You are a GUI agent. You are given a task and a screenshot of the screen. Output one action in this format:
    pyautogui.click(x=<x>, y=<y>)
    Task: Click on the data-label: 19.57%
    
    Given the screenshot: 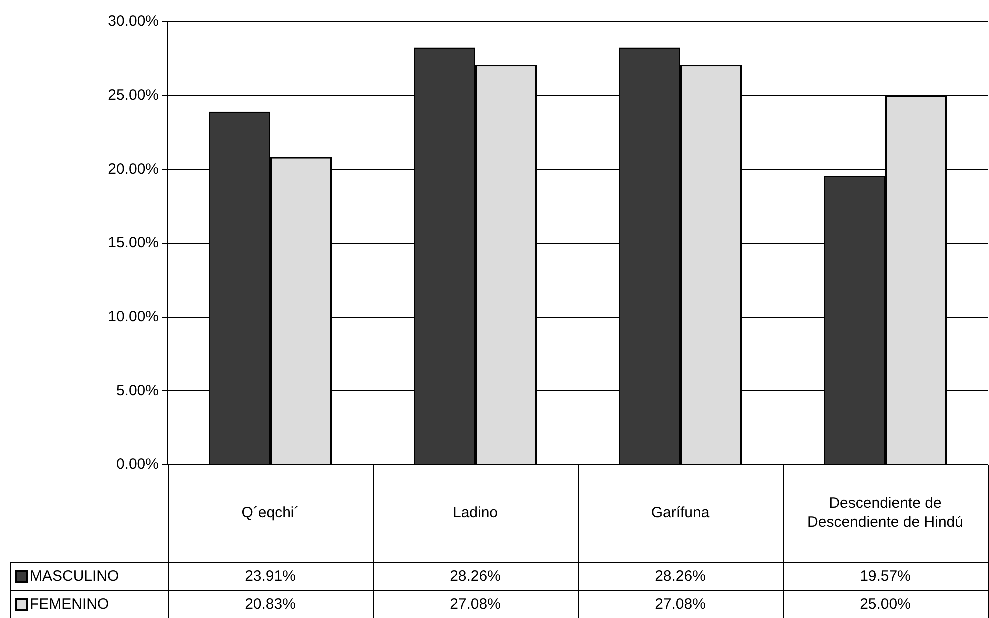 What is the action you would take?
    pyautogui.click(x=885, y=577)
    